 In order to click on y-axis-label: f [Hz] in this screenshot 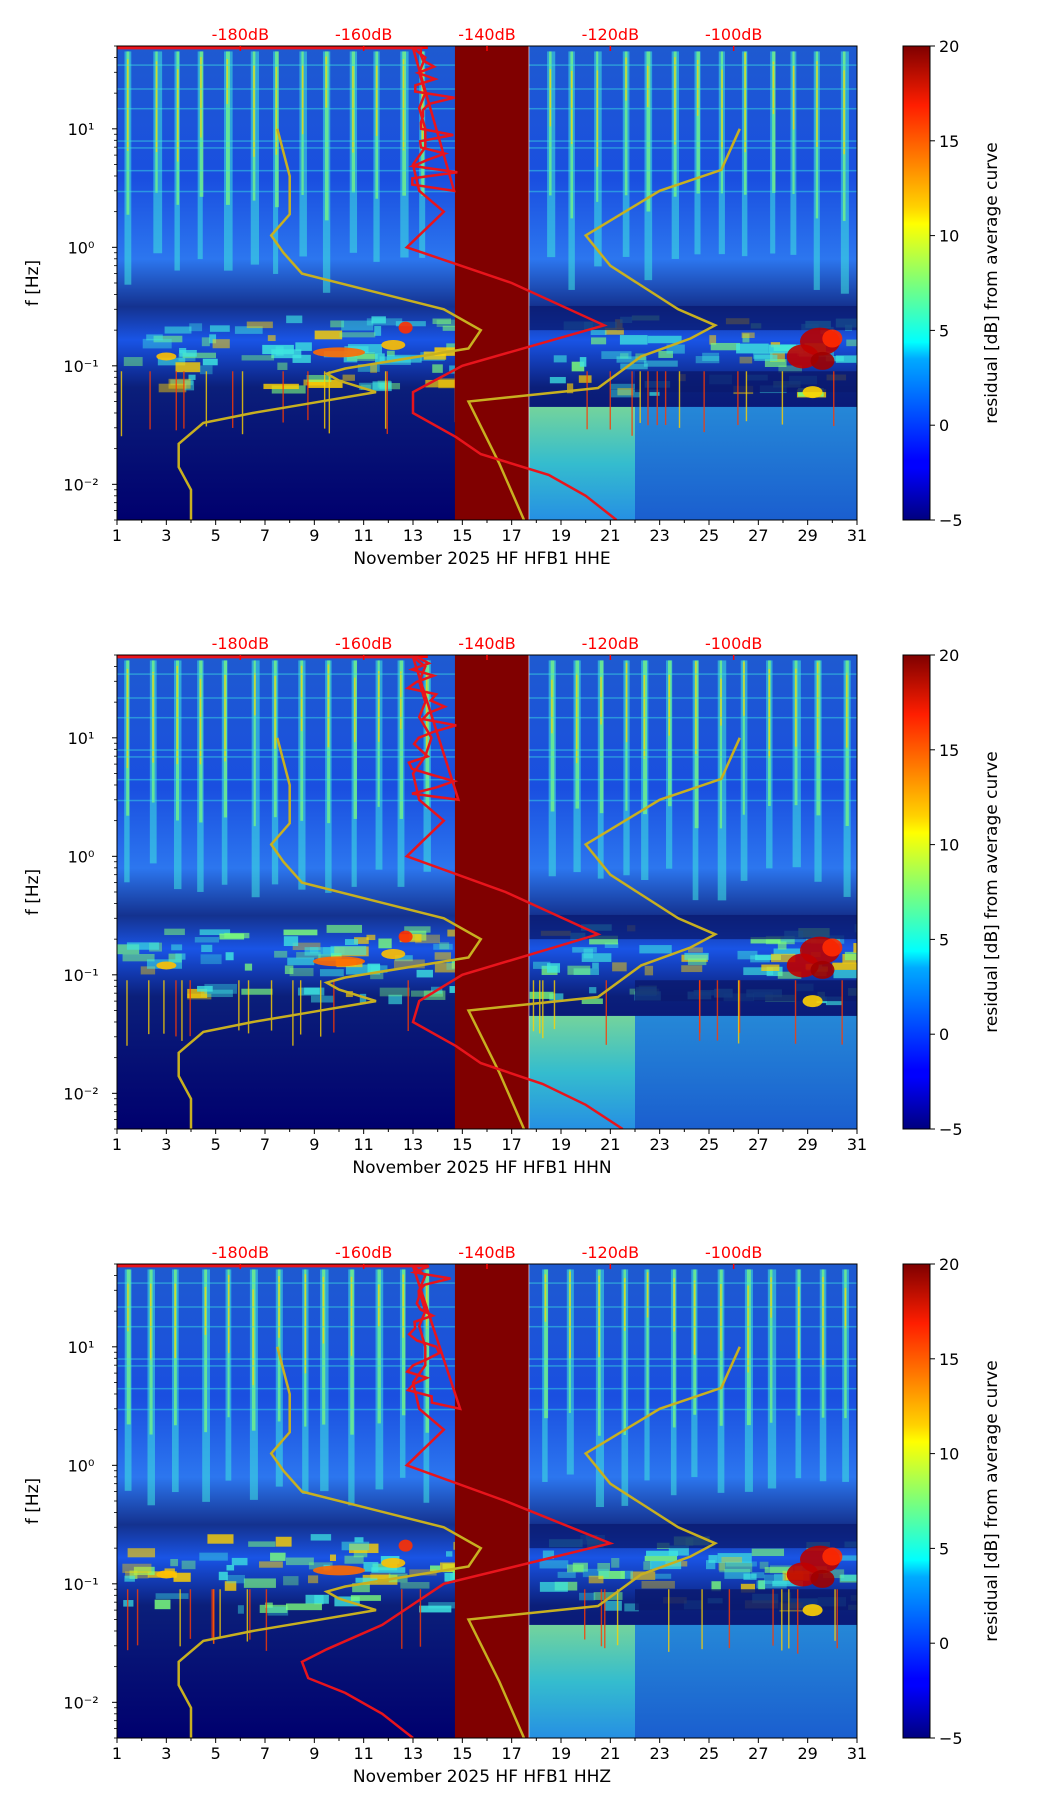, I will do `click(33, 1501)`.